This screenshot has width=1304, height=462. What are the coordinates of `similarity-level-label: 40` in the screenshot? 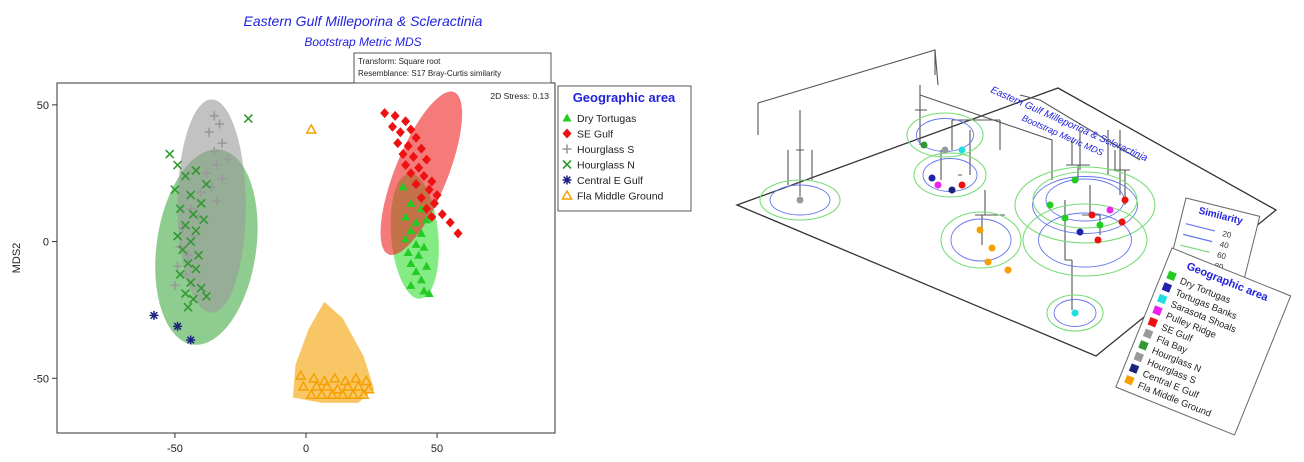 It's located at (1224, 245).